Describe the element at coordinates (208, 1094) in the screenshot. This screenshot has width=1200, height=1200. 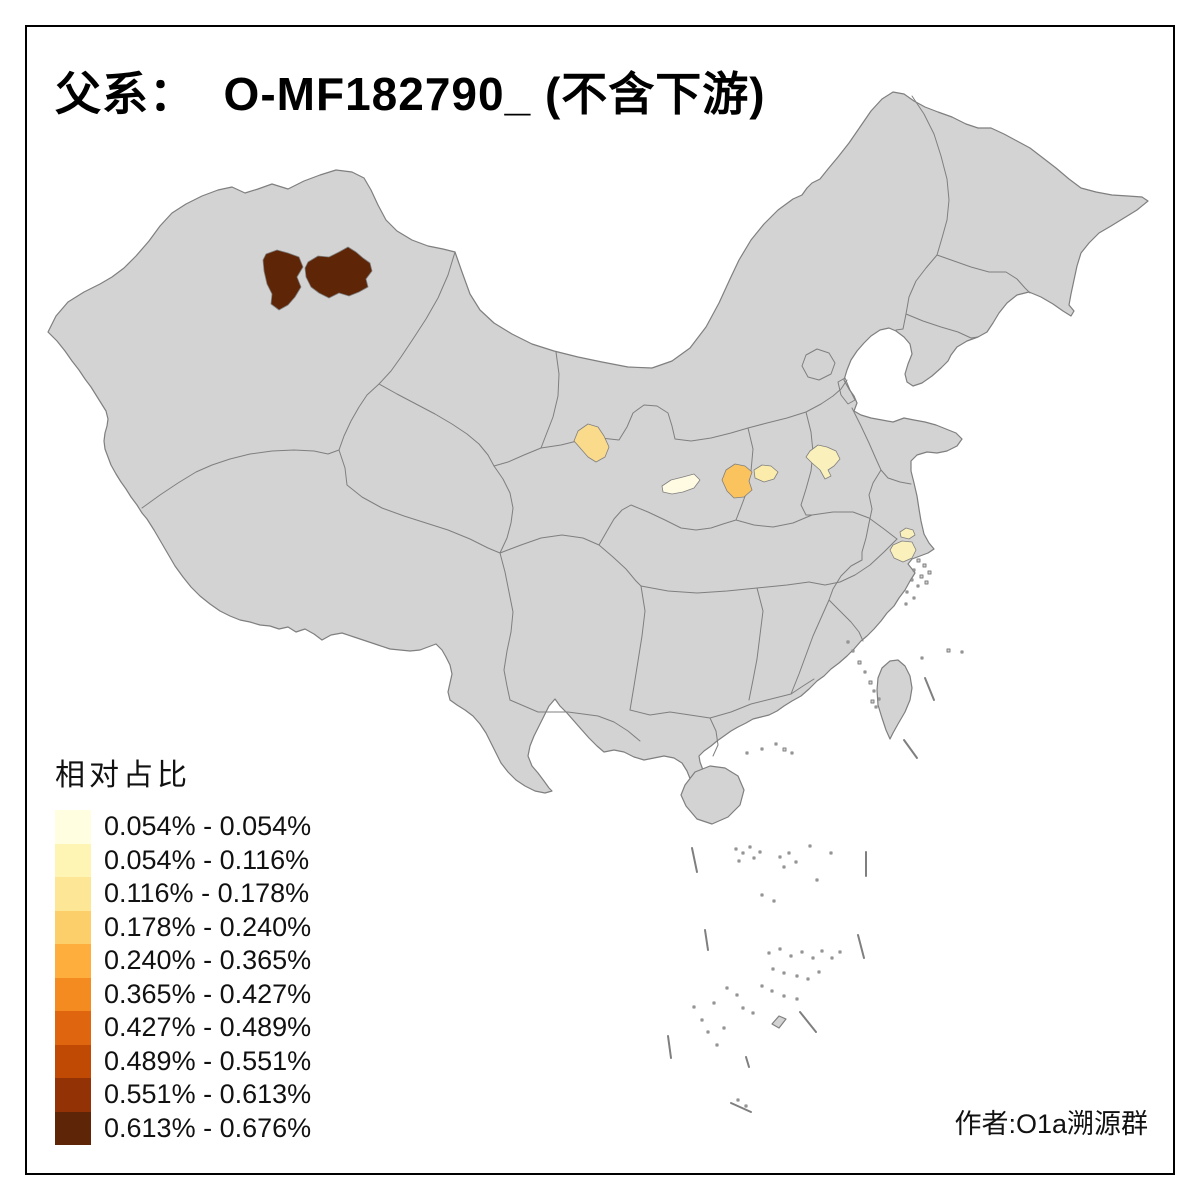
I see `legend-label: 0.551% - 0.613%` at that location.